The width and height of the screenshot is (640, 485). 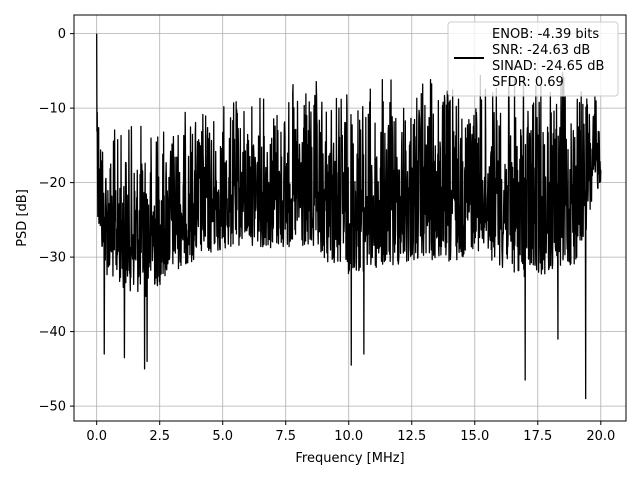 What do you see at coordinates (545, 34) in the screenshot?
I see `legend-enob-text: ENOB: -4.39 bits` at bounding box center [545, 34].